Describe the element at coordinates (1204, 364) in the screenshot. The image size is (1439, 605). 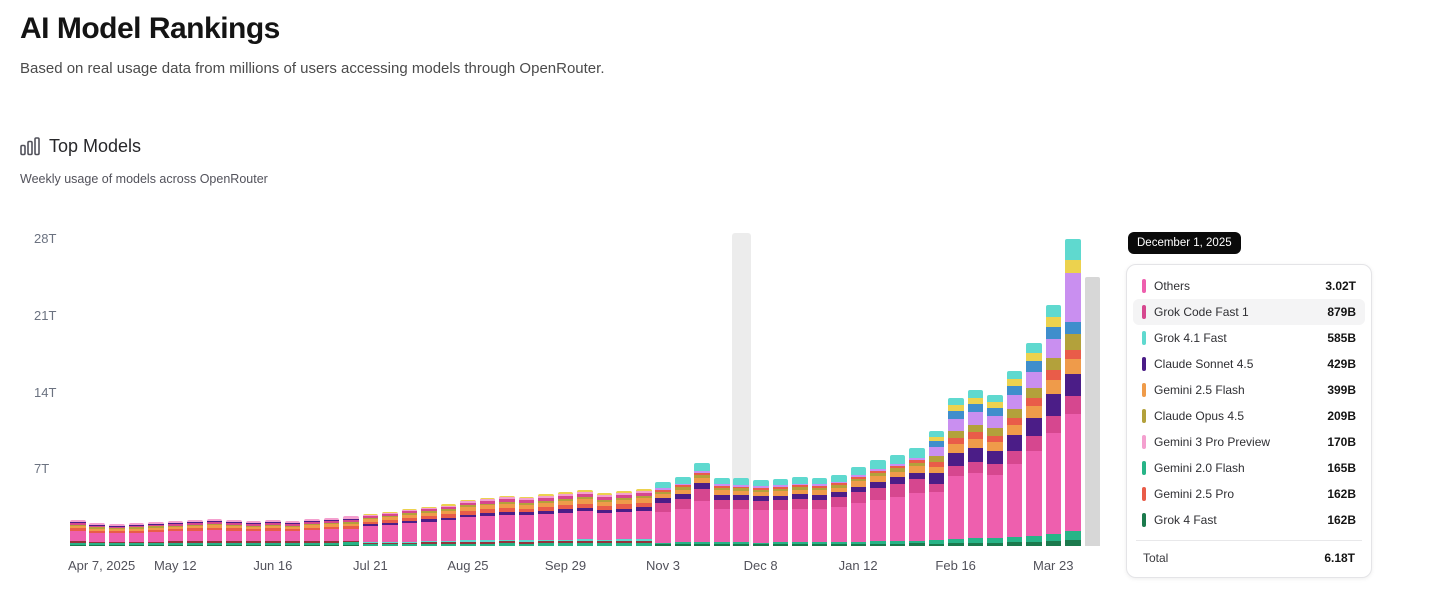
I see `model-name: Claude Sonnet 4.5` at that location.